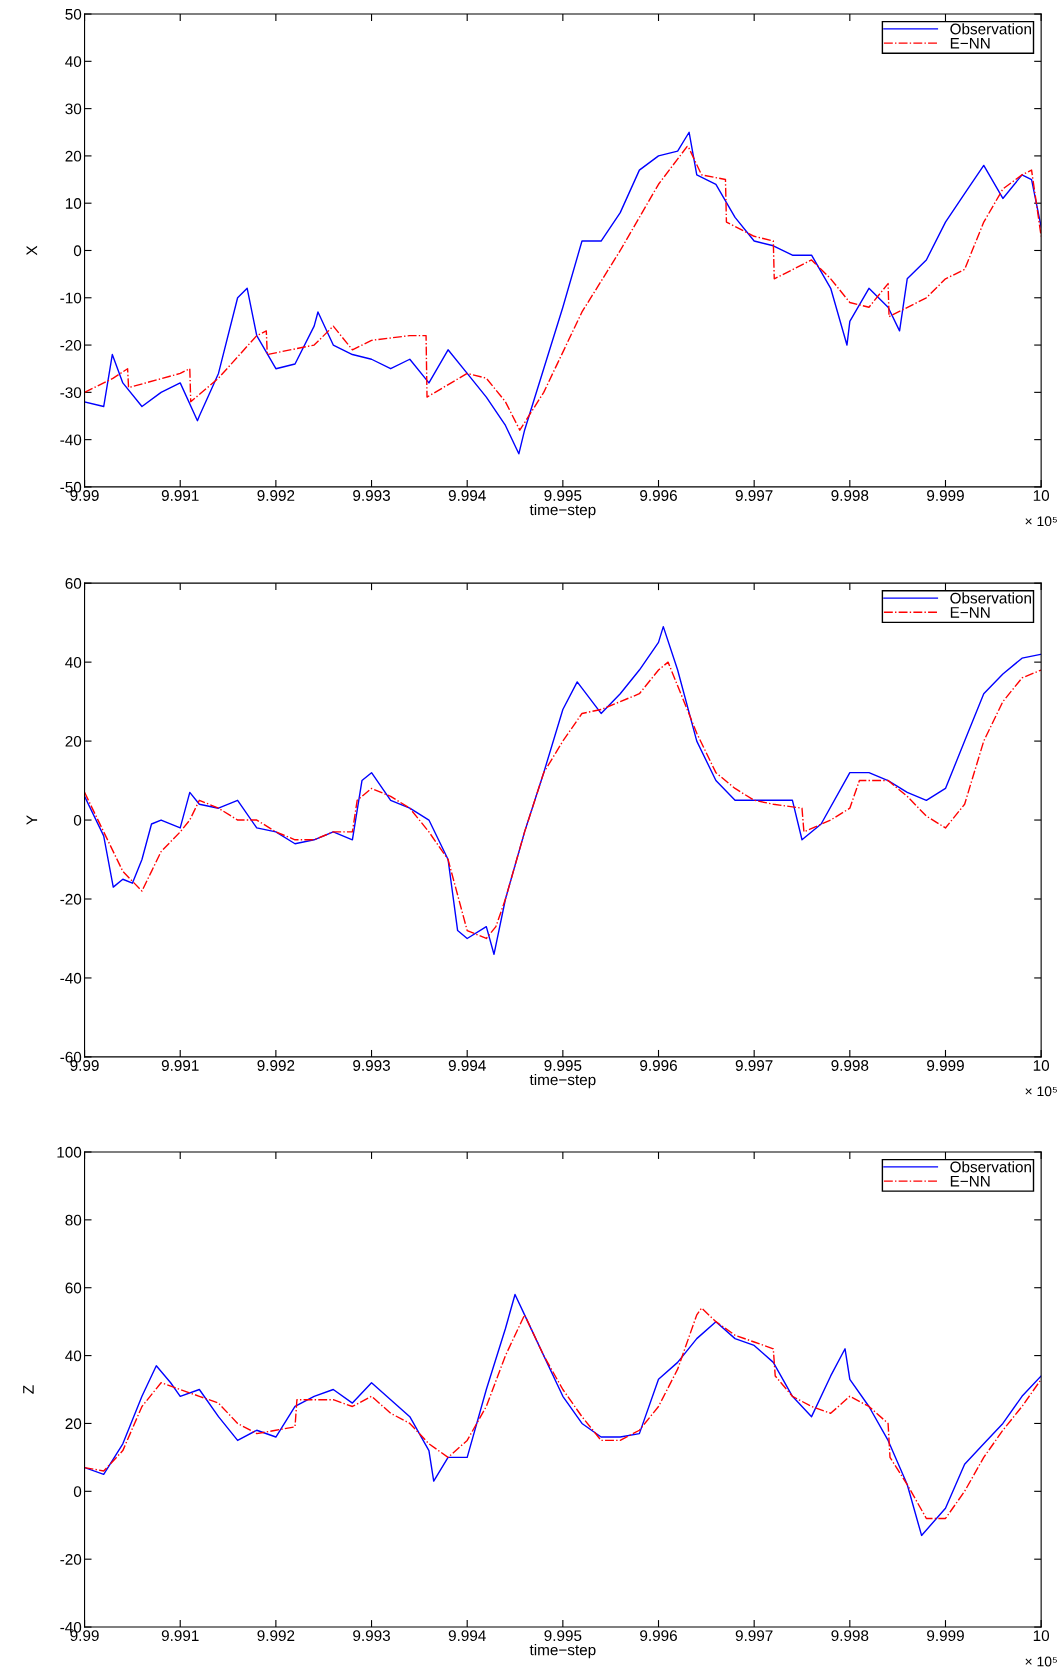 Image resolution: width=1057 pixels, height=1671 pixels. I want to click on y-tick-label: 30, so click(73, 109).